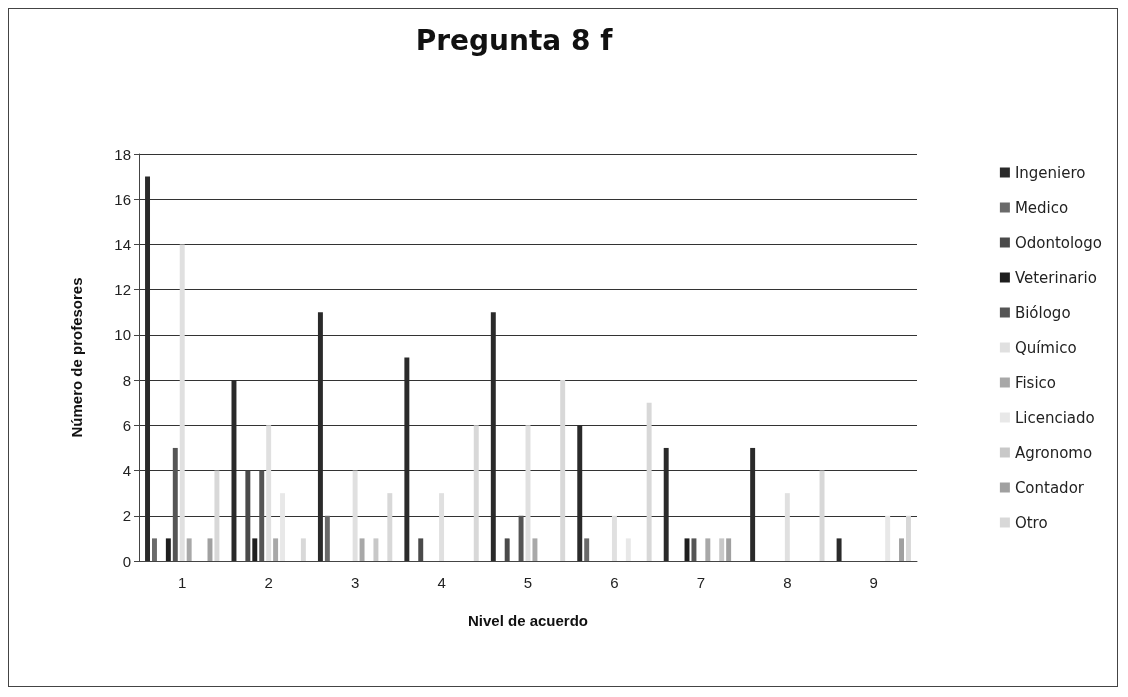 Image resolution: width=1128 pixels, height=697 pixels. What do you see at coordinates (1053, 452) in the screenshot?
I see `legend-label: Agronomo` at bounding box center [1053, 452].